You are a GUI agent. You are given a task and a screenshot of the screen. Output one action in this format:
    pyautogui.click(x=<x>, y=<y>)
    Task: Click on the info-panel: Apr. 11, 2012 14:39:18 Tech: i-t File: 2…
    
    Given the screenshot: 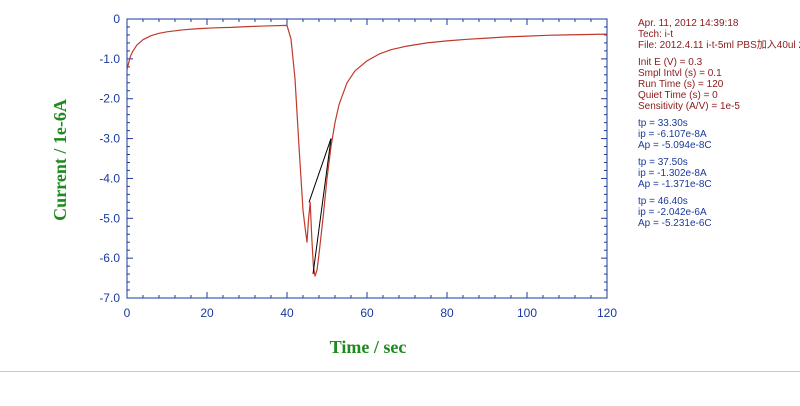 What is the action you would take?
    pyautogui.click(x=719, y=126)
    